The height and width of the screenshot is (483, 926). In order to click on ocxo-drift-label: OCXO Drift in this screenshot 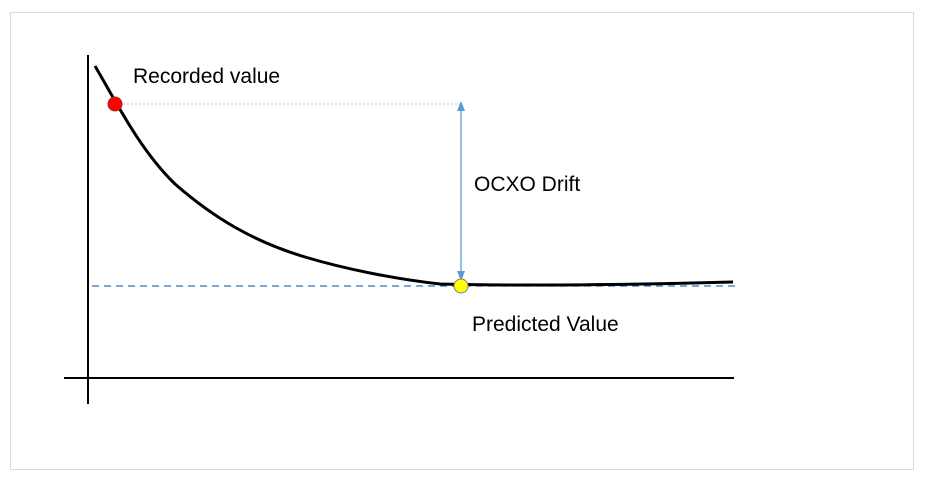, I will do `click(527, 184)`.